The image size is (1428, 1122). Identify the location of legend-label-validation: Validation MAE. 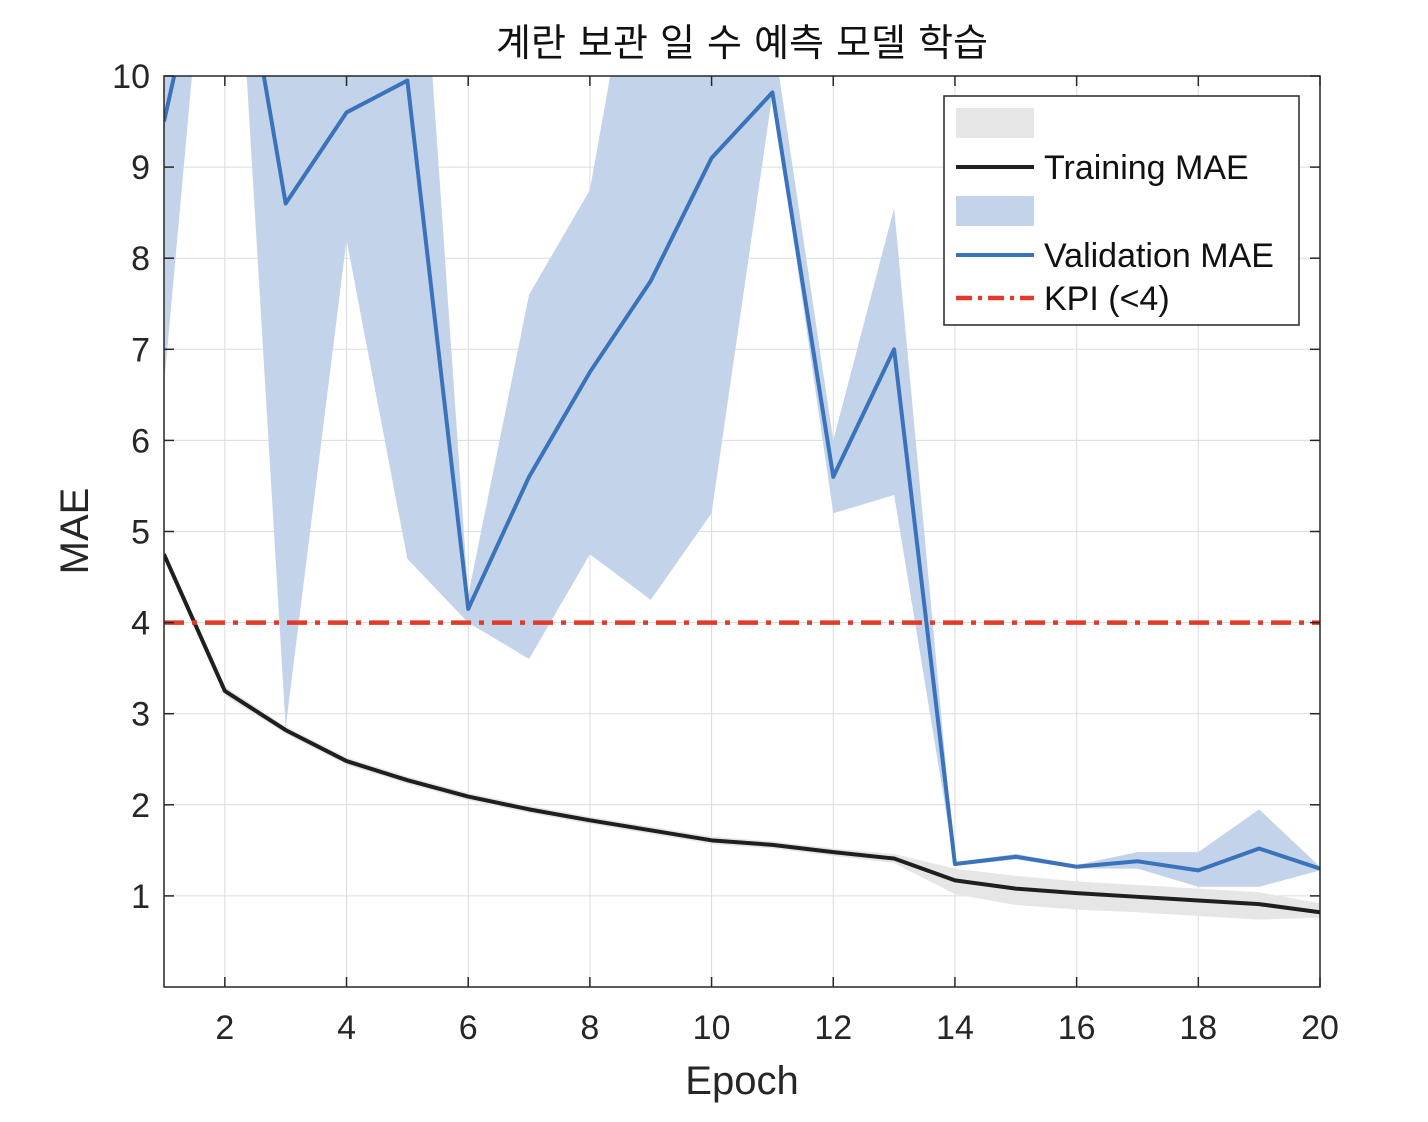
(1159, 256).